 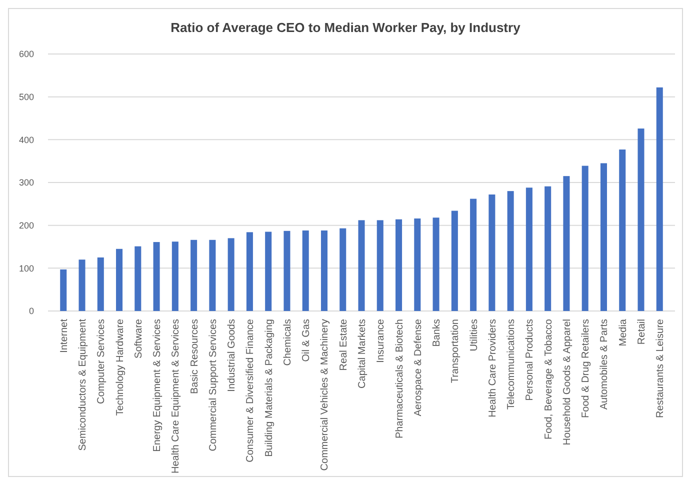 What do you see at coordinates (604, 364) in the screenshot?
I see `x-tick-label: Automobiles & Parts` at bounding box center [604, 364].